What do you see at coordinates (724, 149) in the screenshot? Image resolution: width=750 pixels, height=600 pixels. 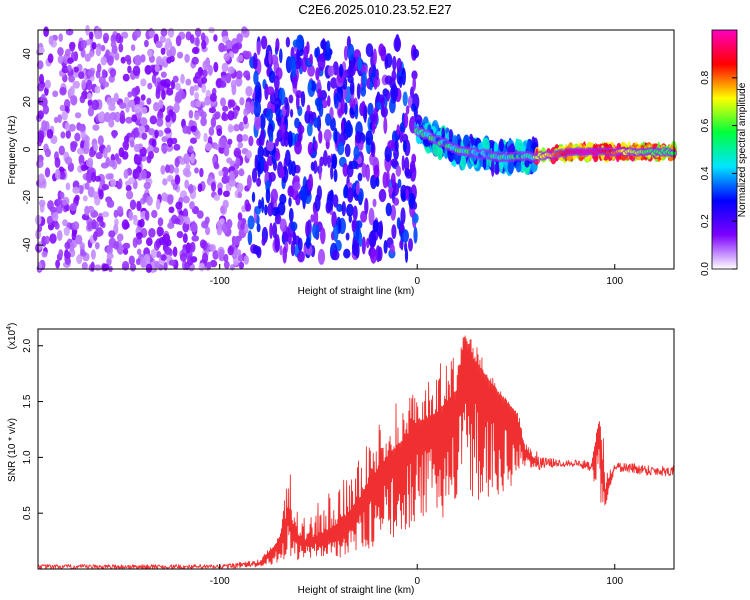 I see `colorbar-gradient` at bounding box center [724, 149].